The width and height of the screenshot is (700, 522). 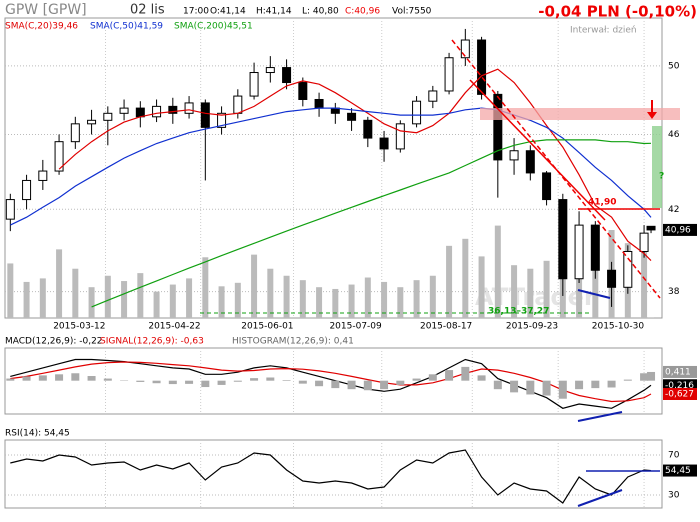 I want to click on x-tick-label: 2015-06-01, so click(x=267, y=327).